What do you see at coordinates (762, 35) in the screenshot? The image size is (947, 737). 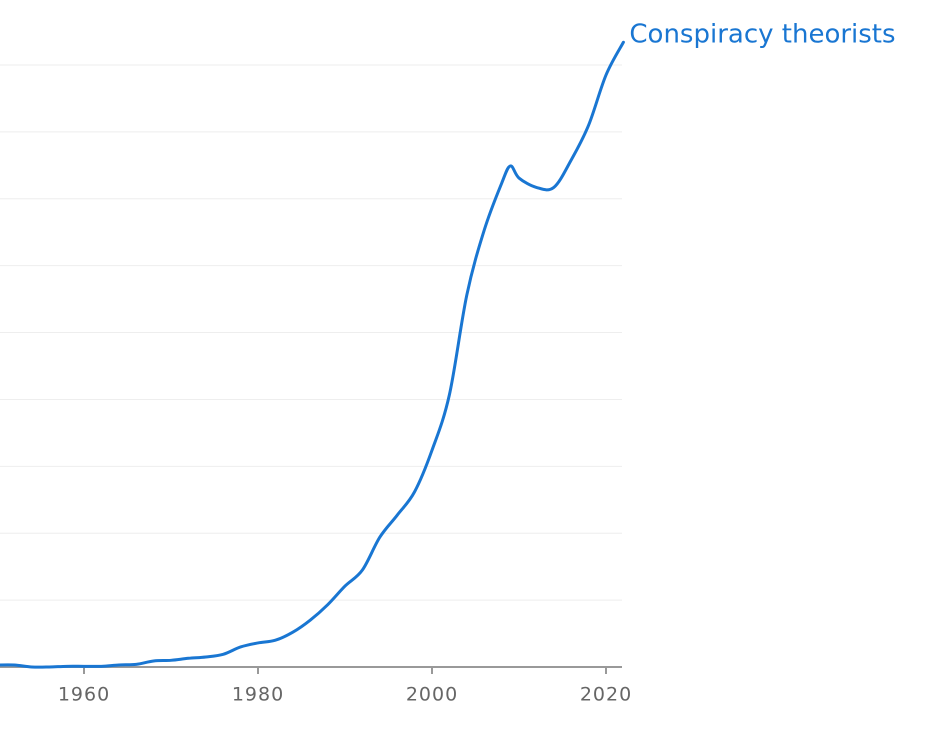 I see `series-label: Conspiracy theorists` at bounding box center [762, 35].